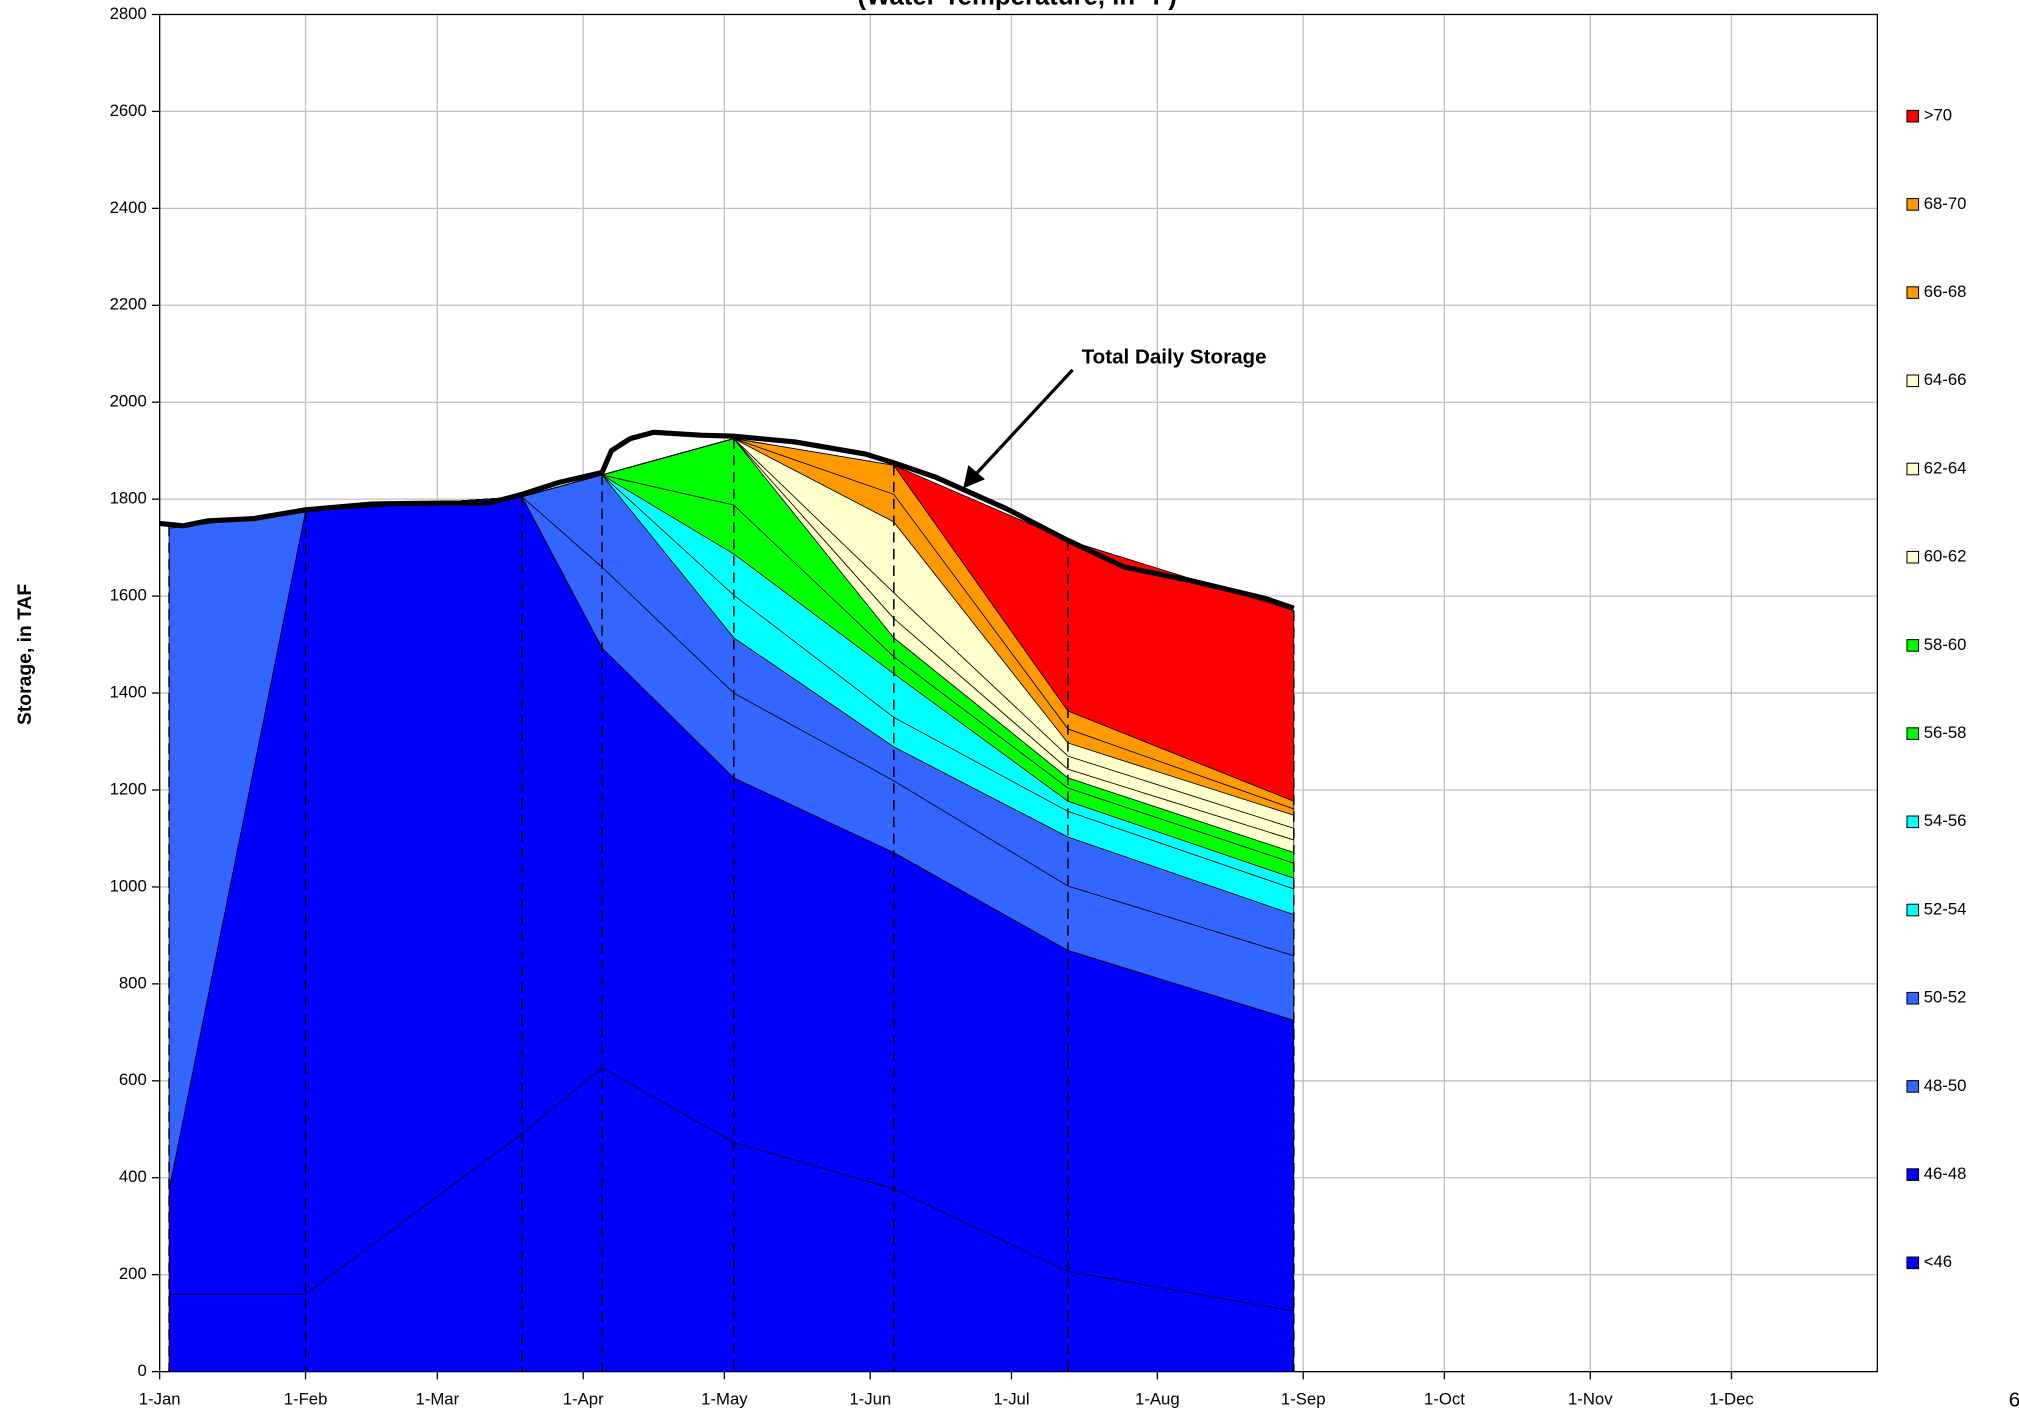 The width and height of the screenshot is (2019, 1417). Describe the element at coordinates (1938, 115) in the screenshot. I see `legend-label: >70` at that location.